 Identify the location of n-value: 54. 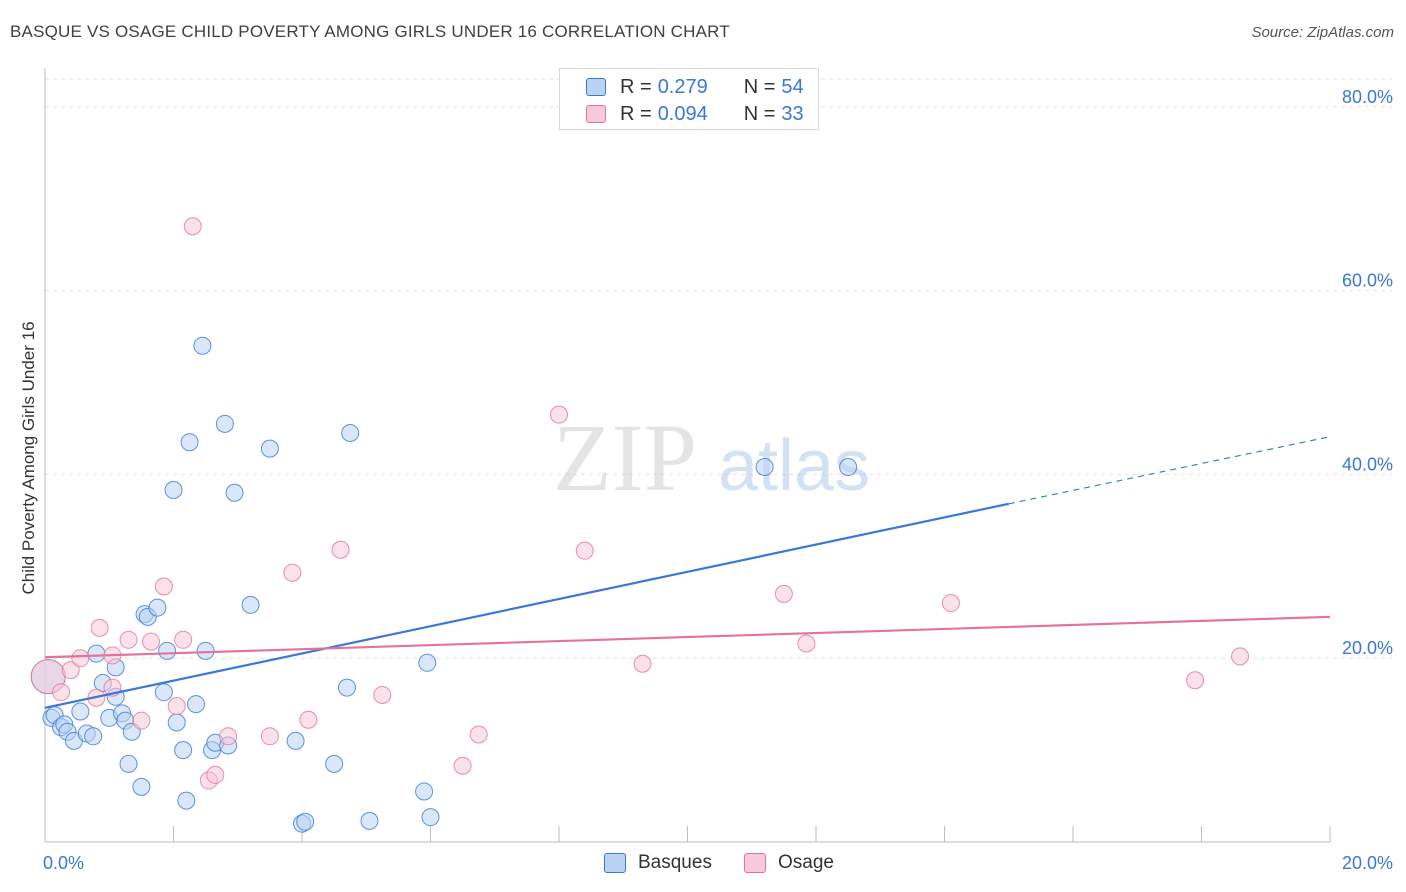
(792, 86).